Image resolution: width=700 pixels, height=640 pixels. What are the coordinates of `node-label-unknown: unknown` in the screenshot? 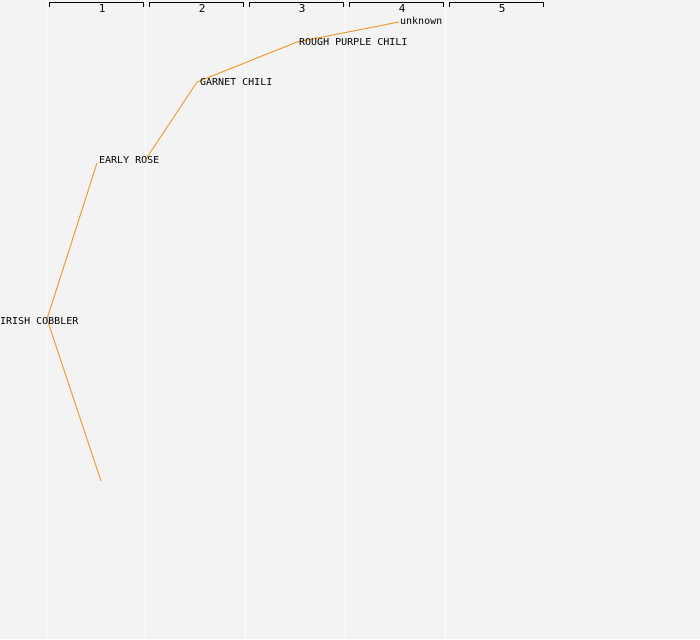 It's located at (421, 21).